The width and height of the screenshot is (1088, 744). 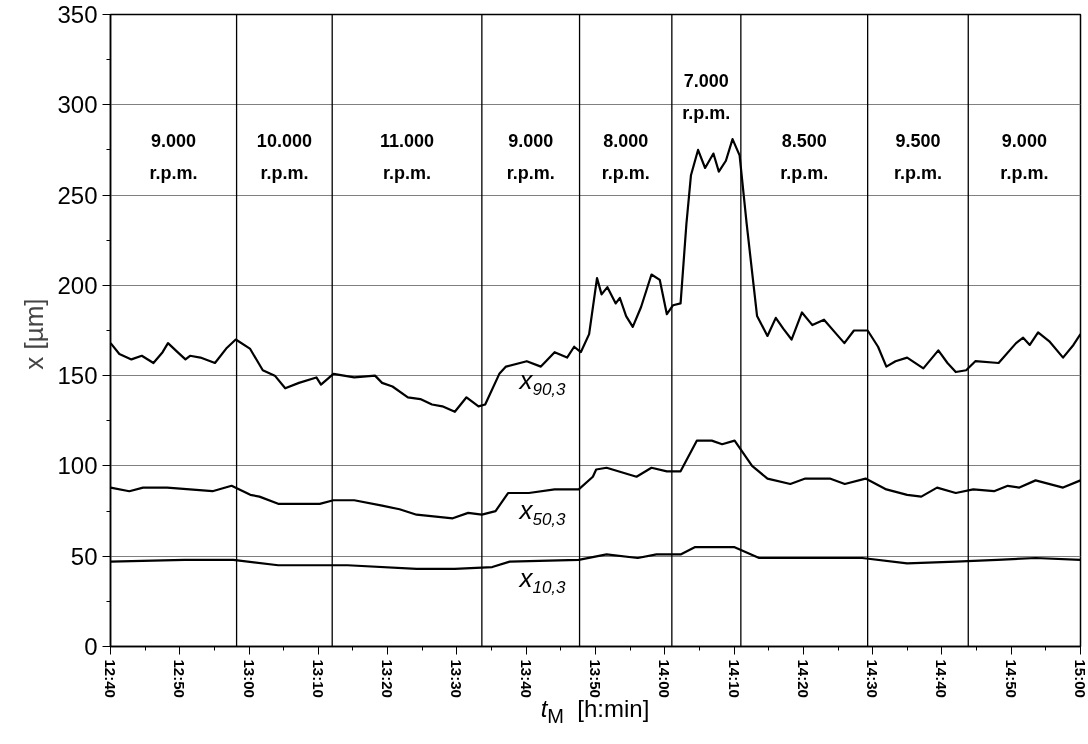 What do you see at coordinates (665, 678) in the screenshot?
I see `x-tick-label: 14:00` at bounding box center [665, 678].